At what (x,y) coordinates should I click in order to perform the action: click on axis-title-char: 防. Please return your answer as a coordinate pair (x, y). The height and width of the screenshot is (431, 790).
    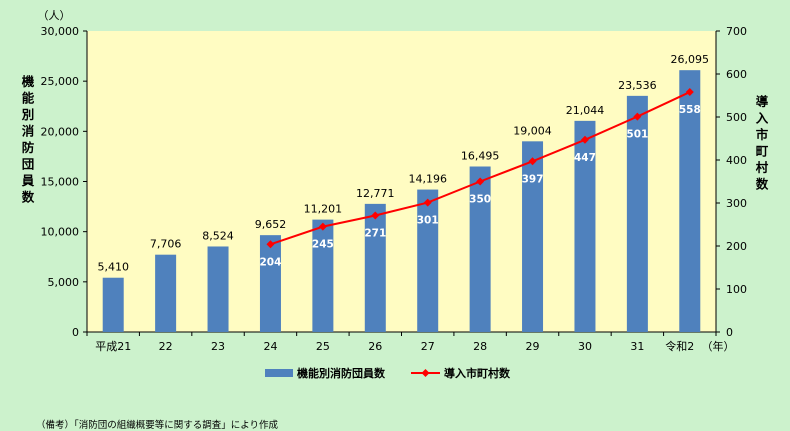
    Looking at the image, I should click on (28, 147).